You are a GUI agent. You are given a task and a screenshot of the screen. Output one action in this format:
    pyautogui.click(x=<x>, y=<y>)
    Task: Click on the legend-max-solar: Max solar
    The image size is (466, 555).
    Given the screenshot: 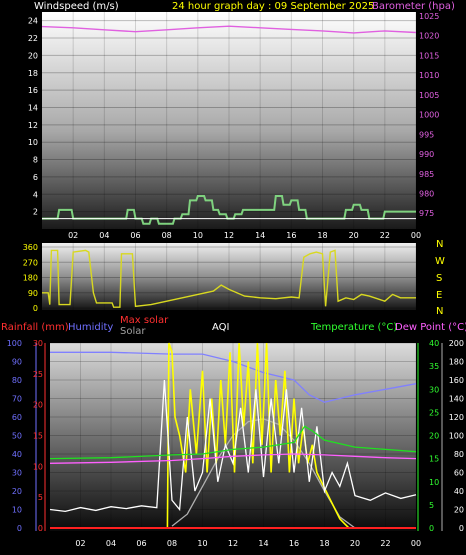 What is the action you would take?
    pyautogui.click(x=144, y=320)
    